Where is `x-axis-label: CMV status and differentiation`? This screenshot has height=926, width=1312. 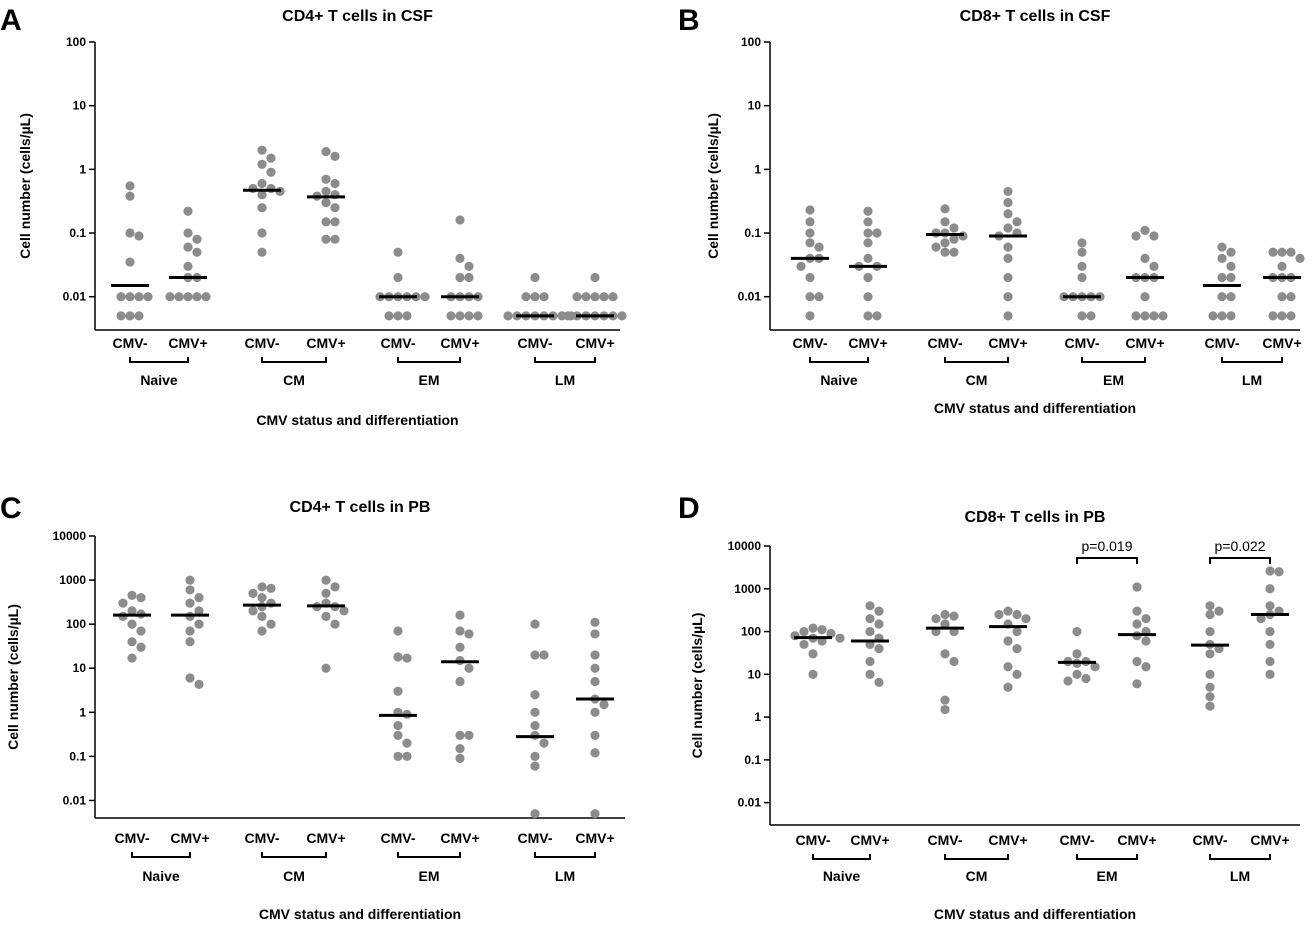 x-axis-label: CMV status and differentiation is located at coordinates (360, 914).